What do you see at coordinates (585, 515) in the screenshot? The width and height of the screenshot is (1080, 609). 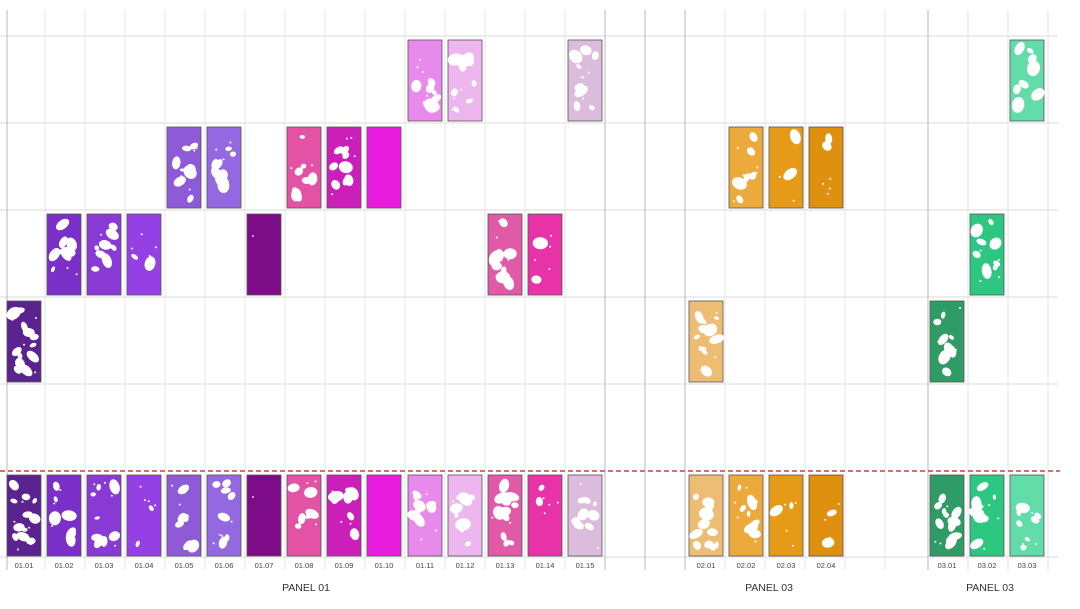 I see `panel-01-15-base` at bounding box center [585, 515].